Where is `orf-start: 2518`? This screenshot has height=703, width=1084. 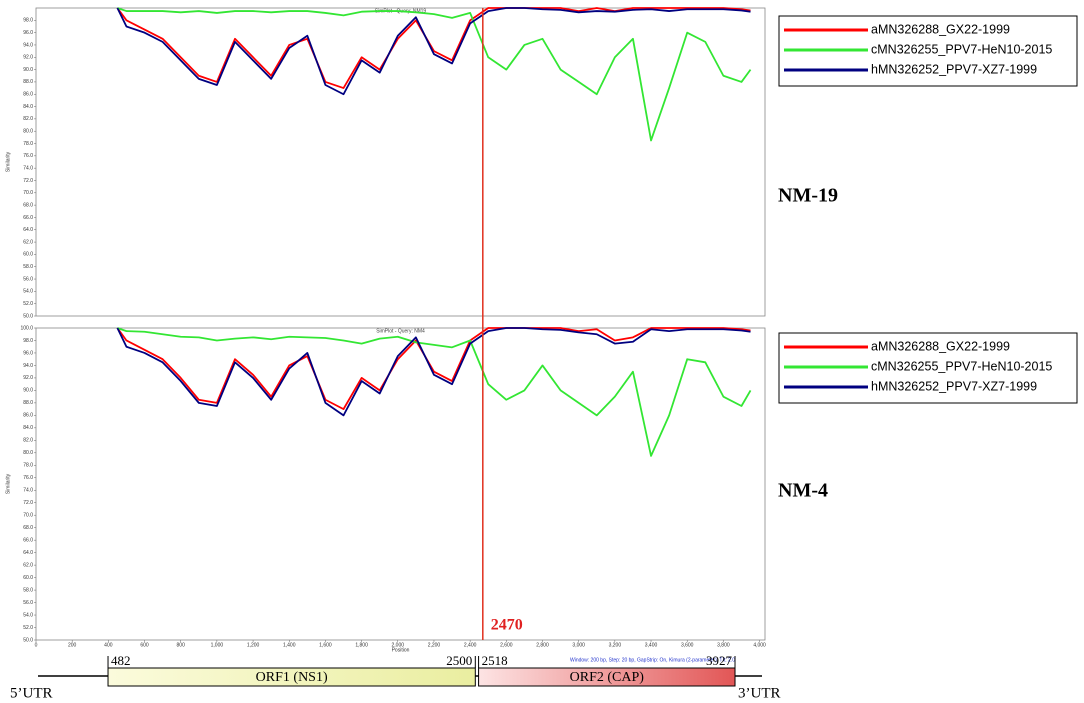
orf-start: 2518 is located at coordinates (495, 660).